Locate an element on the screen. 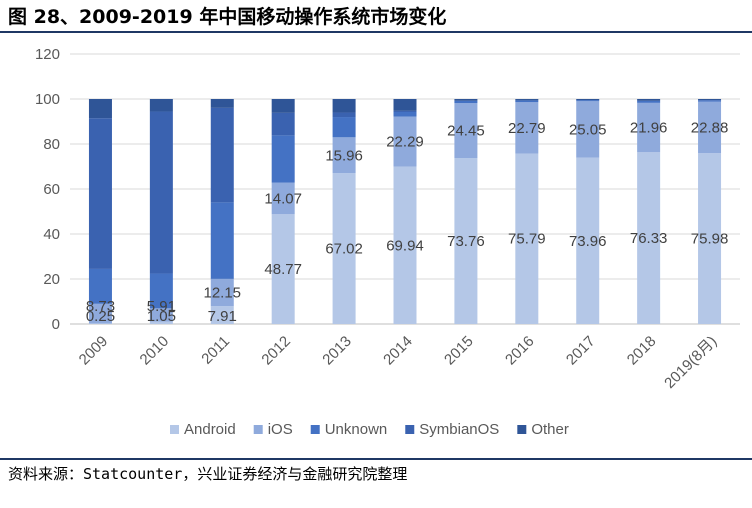 Image resolution: width=752 pixels, height=508 pixels. bar-Android-2011 is located at coordinates (222, 315).